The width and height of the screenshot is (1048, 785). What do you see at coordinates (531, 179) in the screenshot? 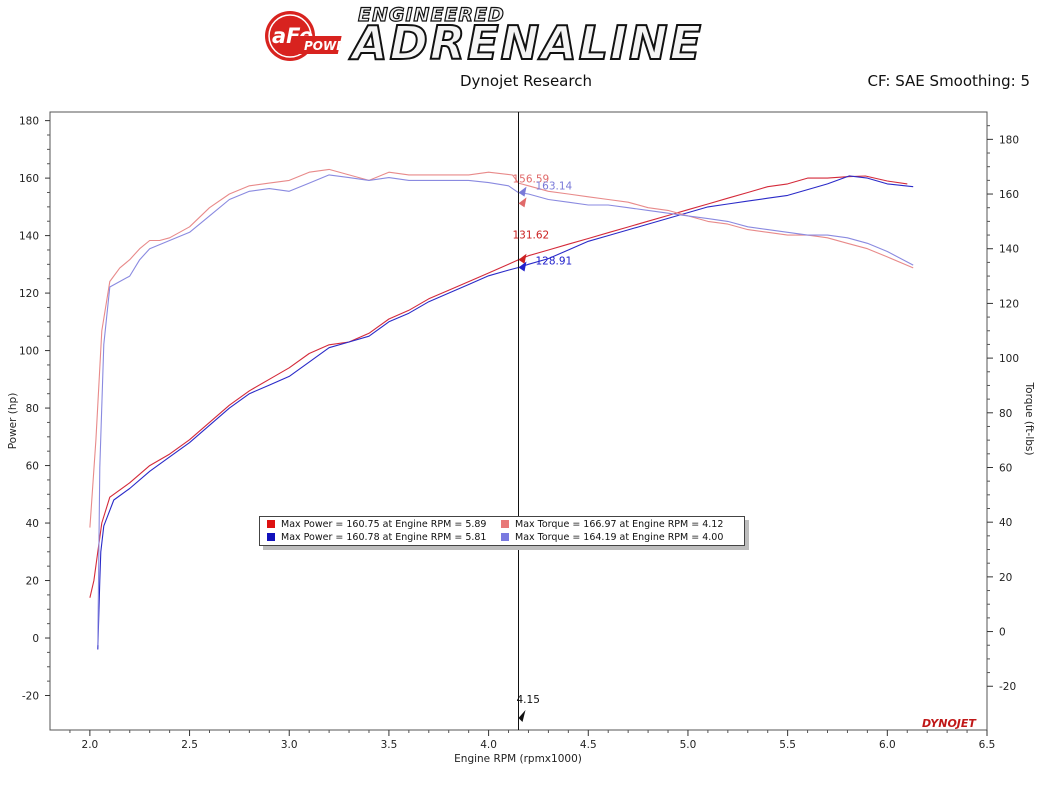
I see `readout-value-run1_torque: 156.59` at bounding box center [531, 179].